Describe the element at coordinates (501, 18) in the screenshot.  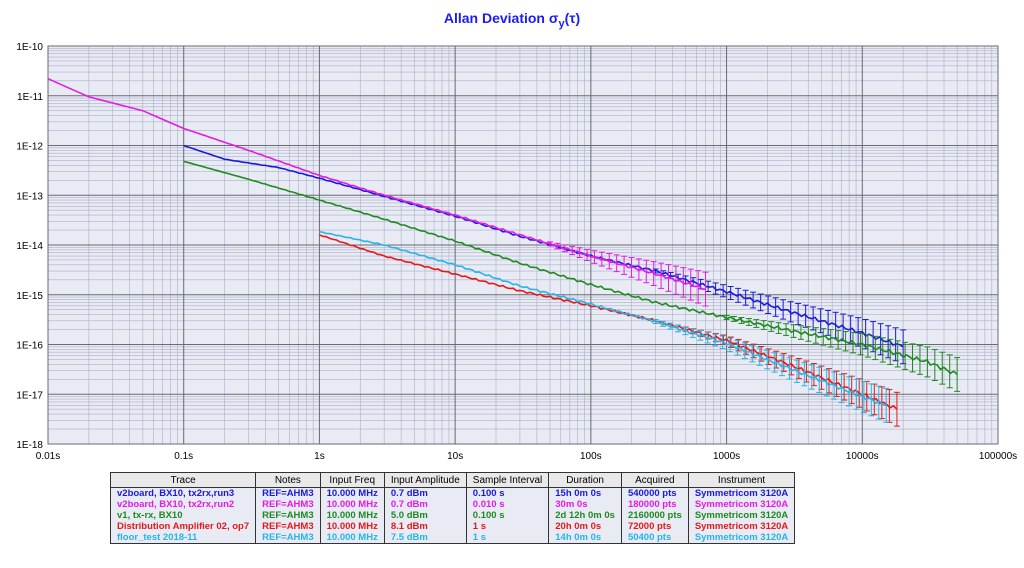
I see `chart-title-main: Allan Deviation σ` at that location.